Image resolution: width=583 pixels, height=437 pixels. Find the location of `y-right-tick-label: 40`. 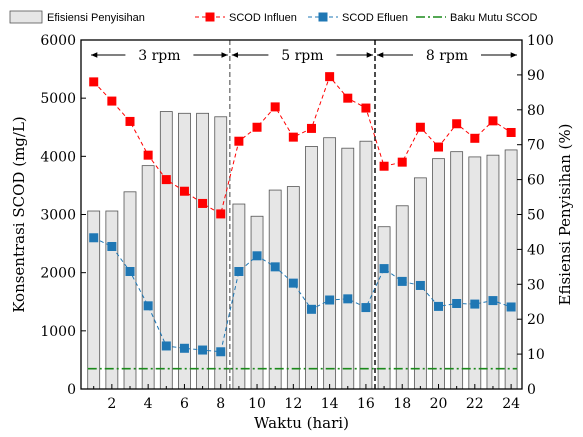

y-right-tick-label: 40 is located at coordinates (536, 250).